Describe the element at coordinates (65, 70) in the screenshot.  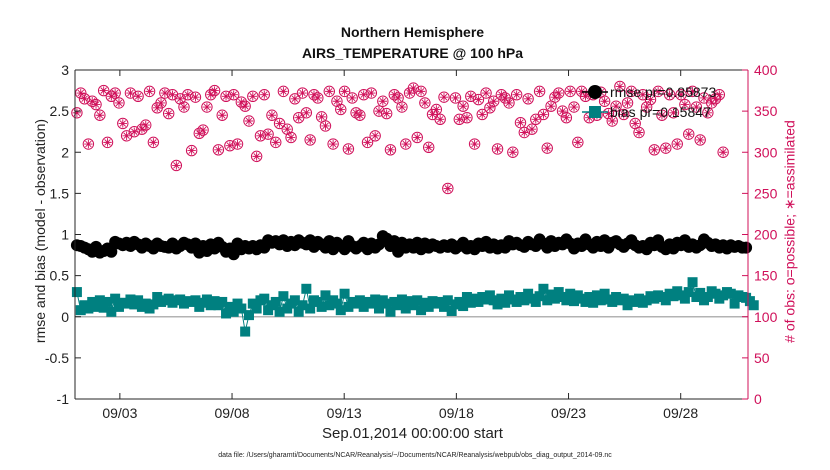
I see `left-tick-label: 3` at that location.